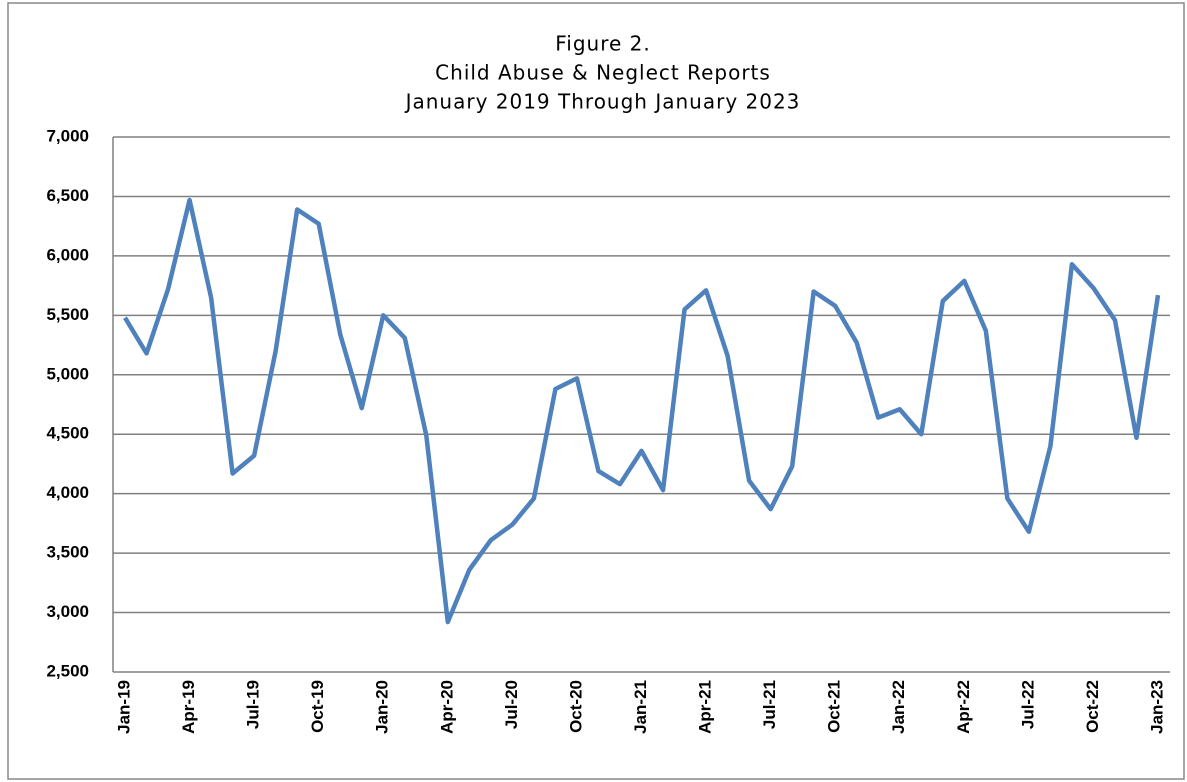 The width and height of the screenshot is (1187, 782). I want to click on x-tick-label: Apr-22, so click(963, 707).